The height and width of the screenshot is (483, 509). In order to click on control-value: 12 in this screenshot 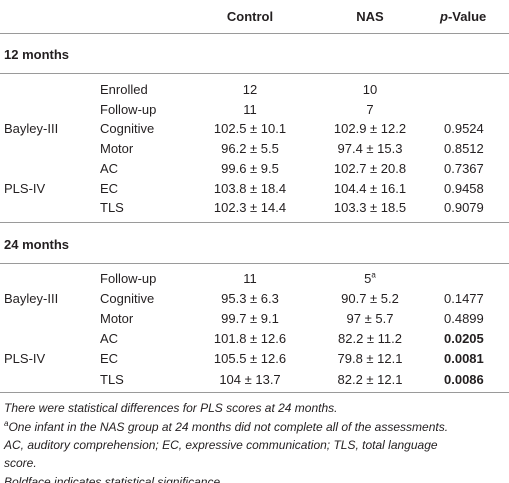, I will do `click(250, 89)`.